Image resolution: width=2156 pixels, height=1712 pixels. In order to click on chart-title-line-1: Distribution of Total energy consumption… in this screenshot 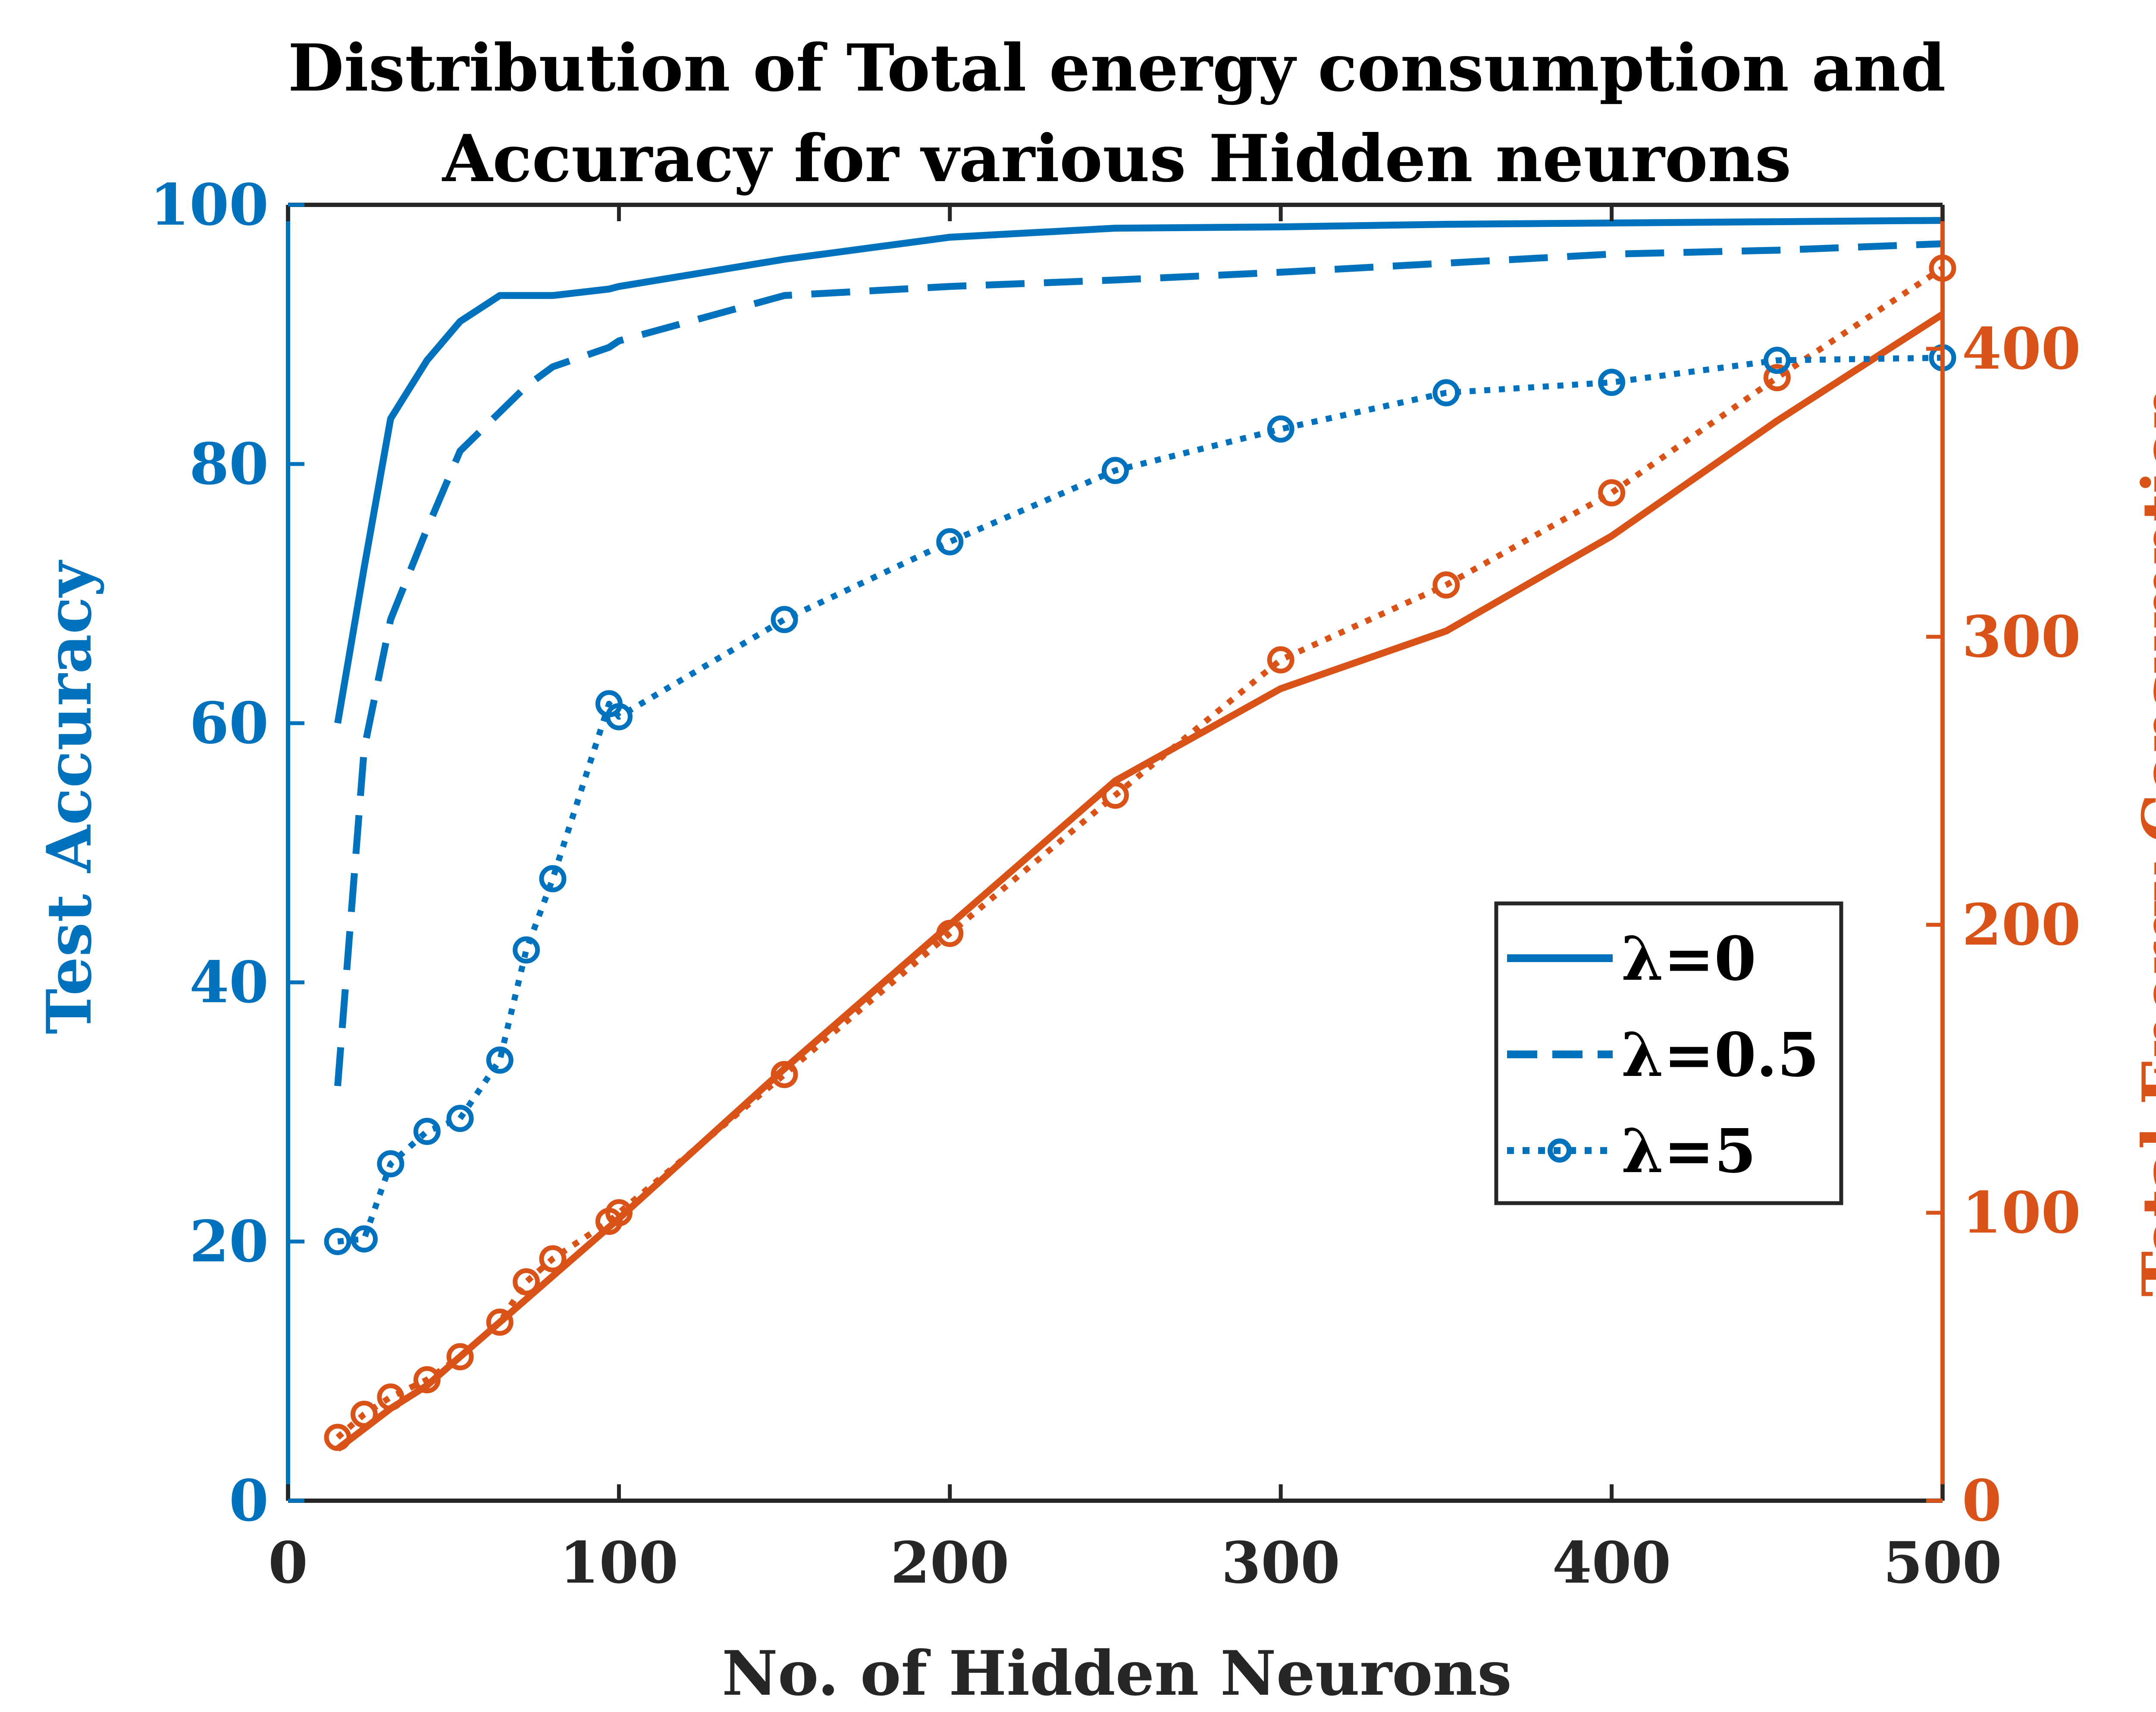, I will do `click(1117, 68)`.